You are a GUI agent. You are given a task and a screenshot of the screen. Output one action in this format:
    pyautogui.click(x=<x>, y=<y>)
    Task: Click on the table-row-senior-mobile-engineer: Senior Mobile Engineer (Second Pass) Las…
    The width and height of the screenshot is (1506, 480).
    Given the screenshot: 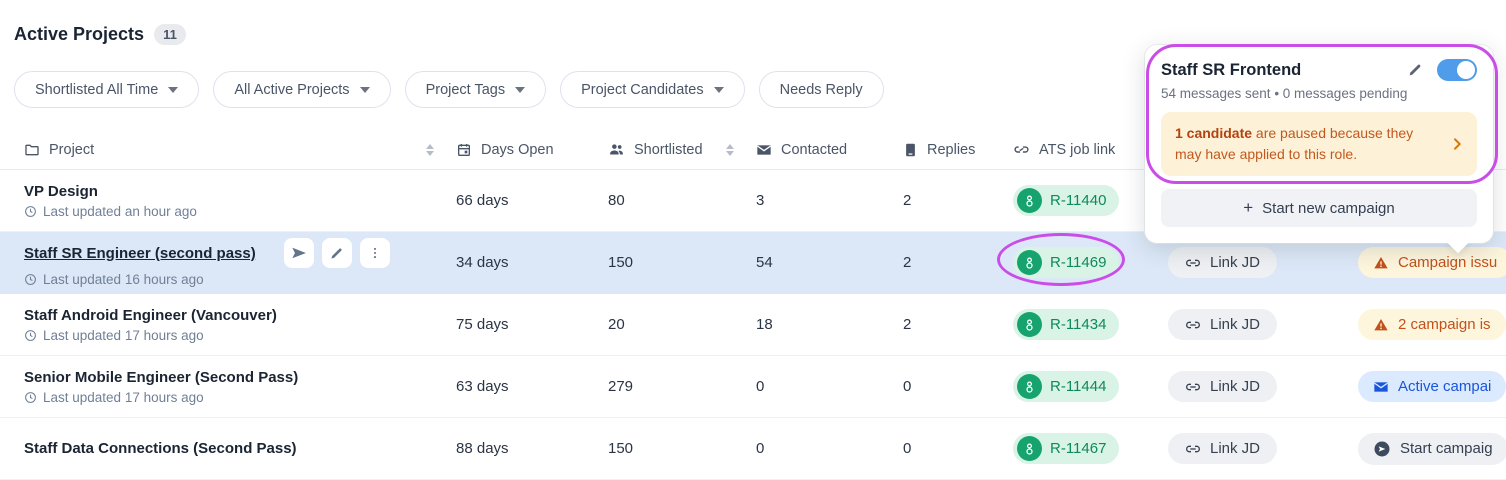 What is the action you would take?
    pyautogui.click(x=753, y=387)
    